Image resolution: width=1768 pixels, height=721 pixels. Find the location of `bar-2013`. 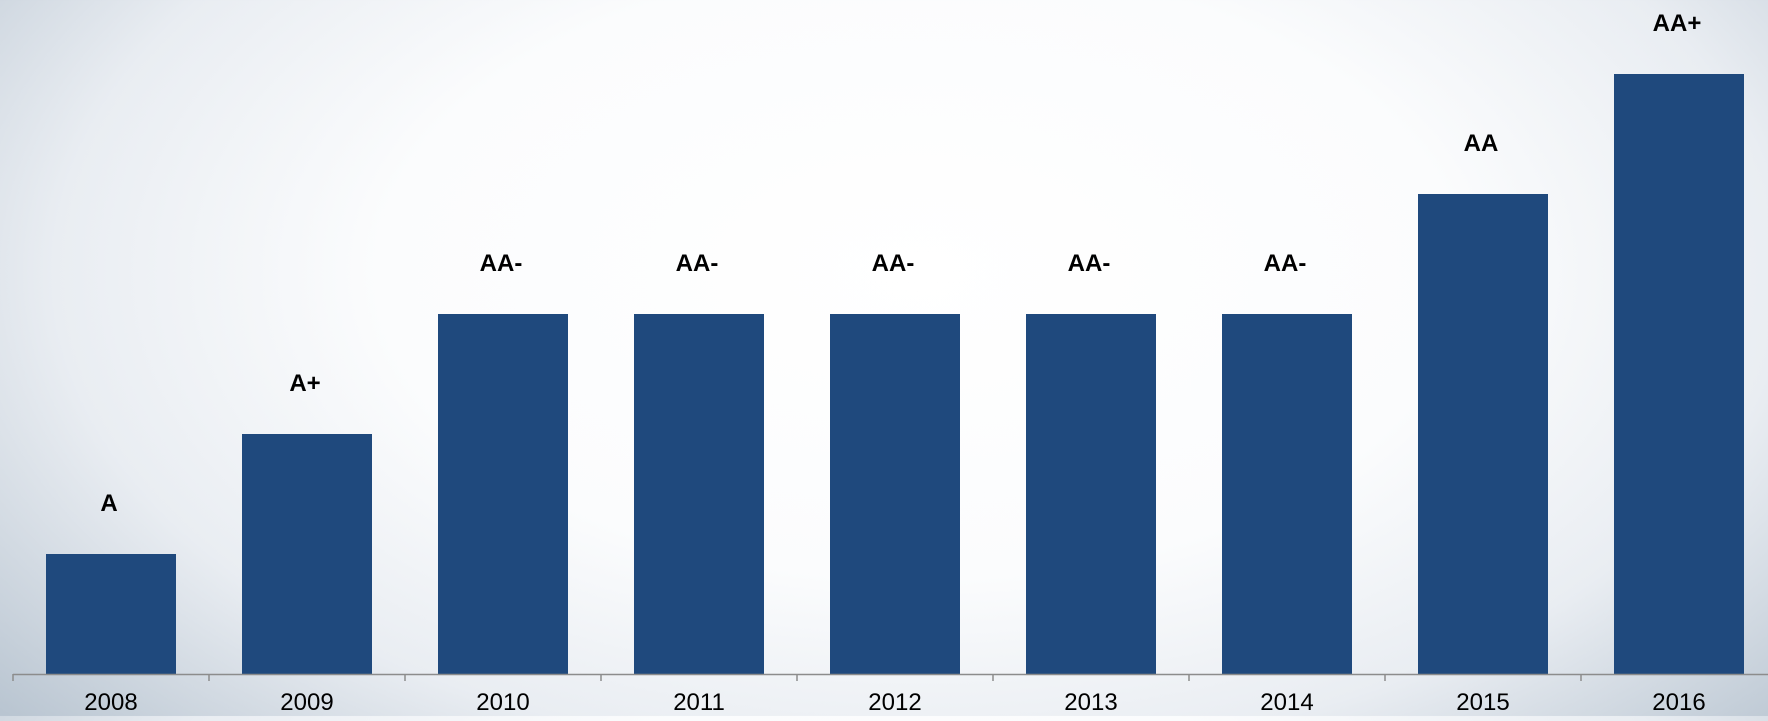

bar-2013 is located at coordinates (1091, 494).